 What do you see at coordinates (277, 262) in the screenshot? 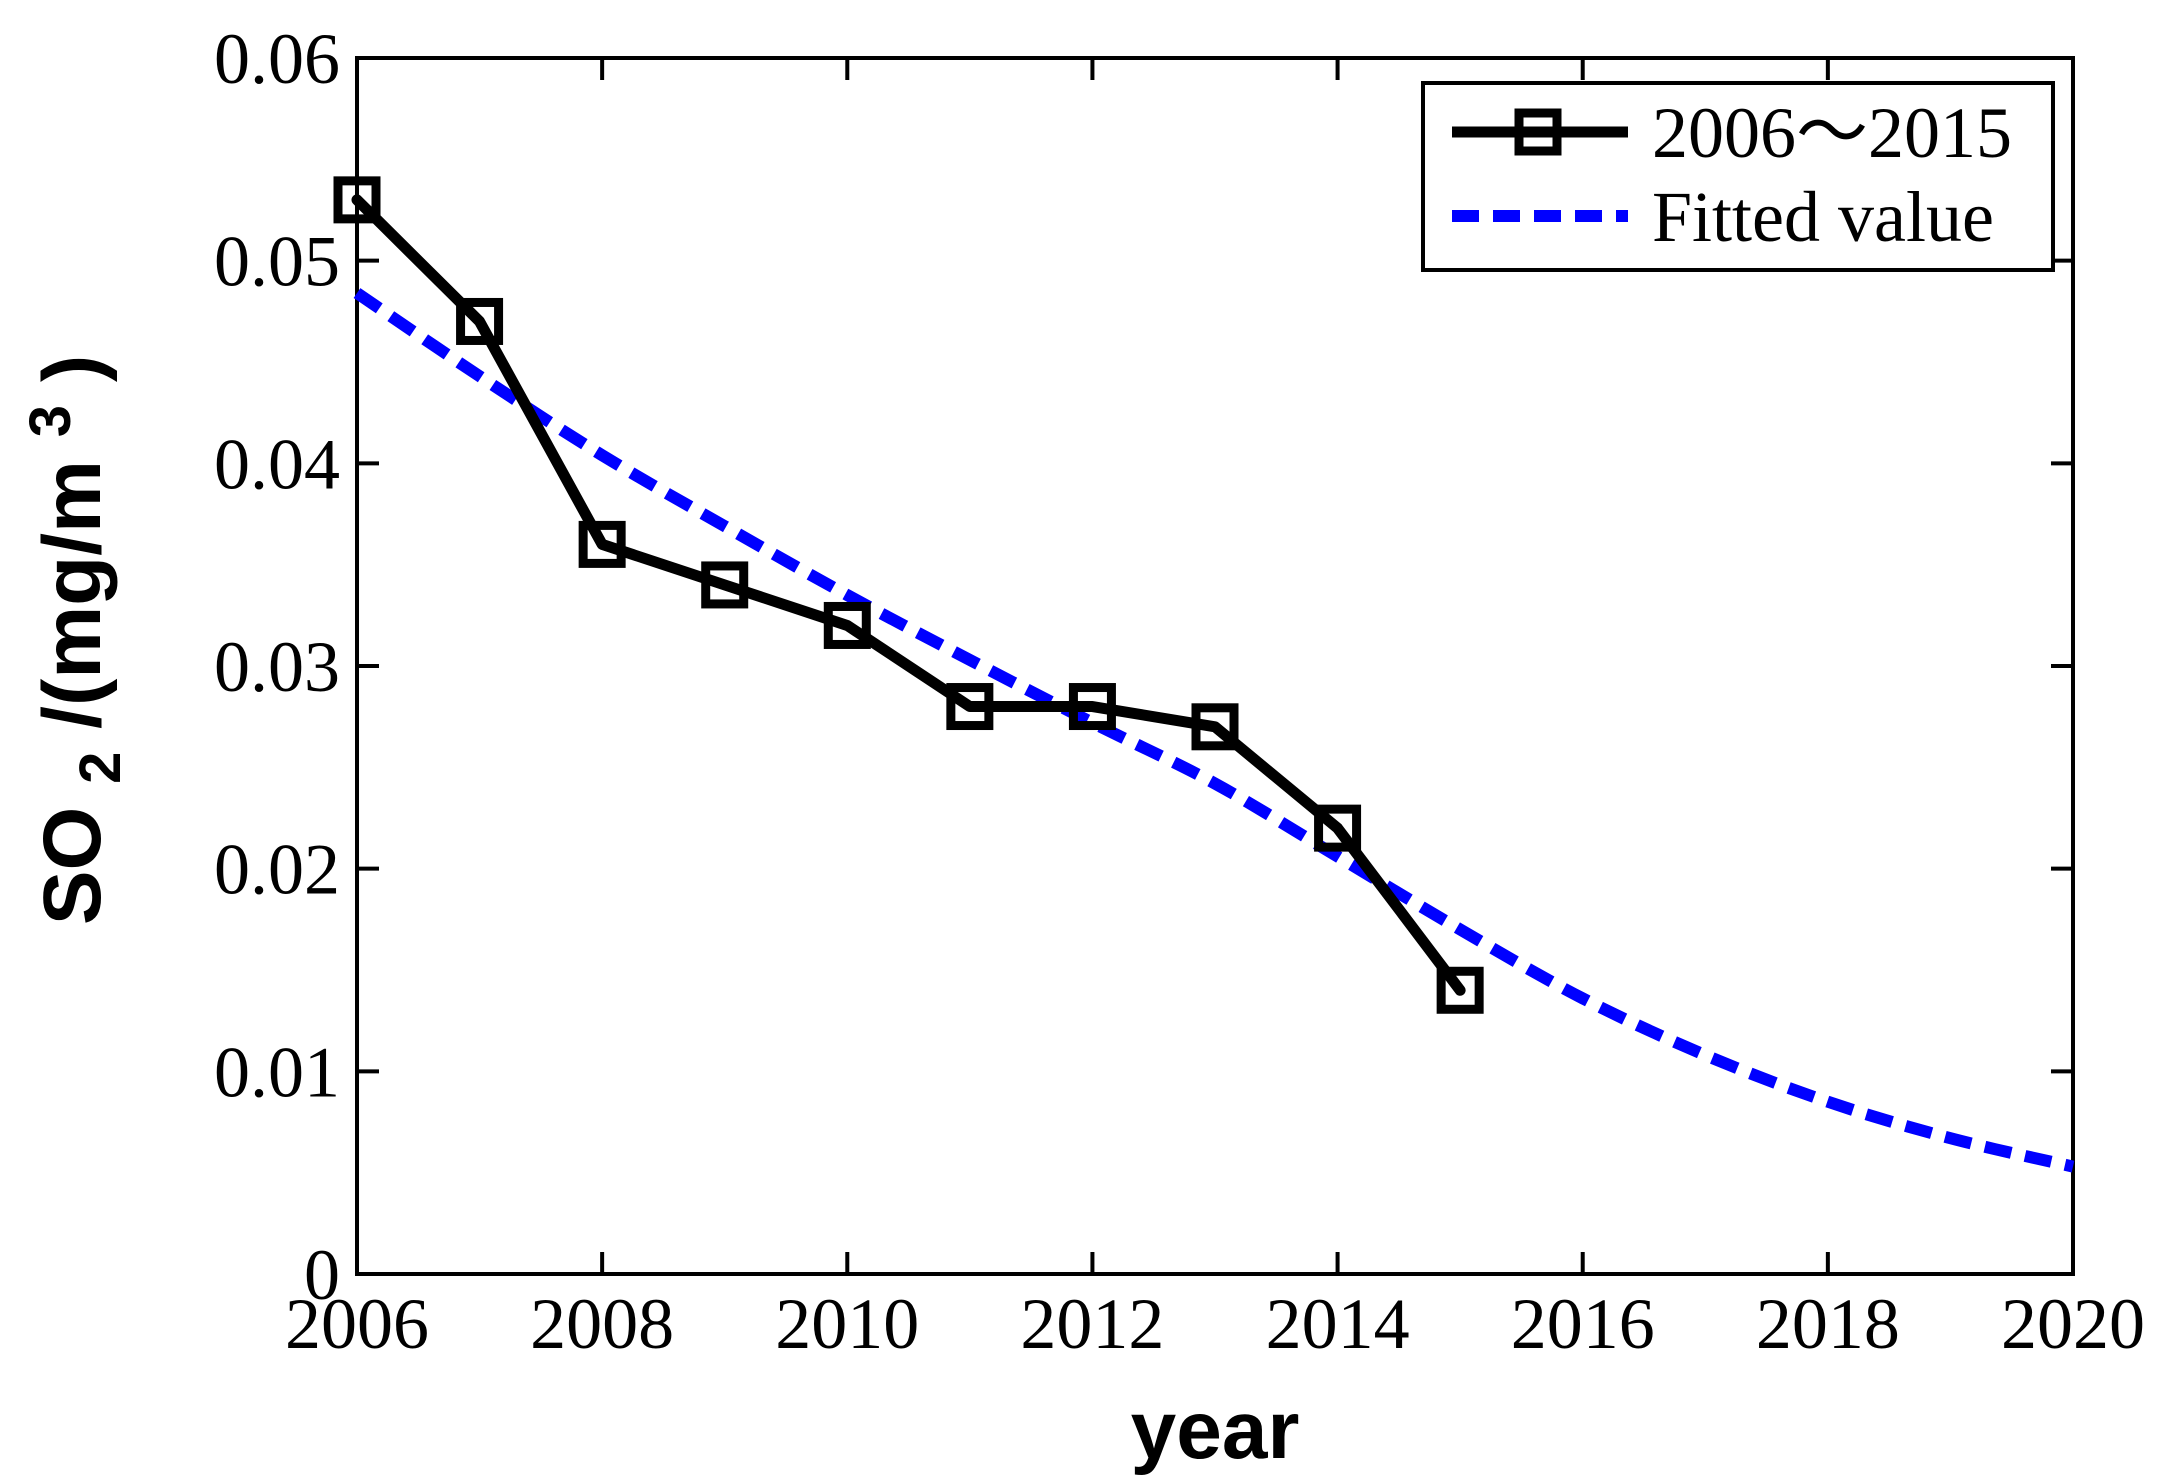
I see `y-tick-label: 0.05` at bounding box center [277, 262].